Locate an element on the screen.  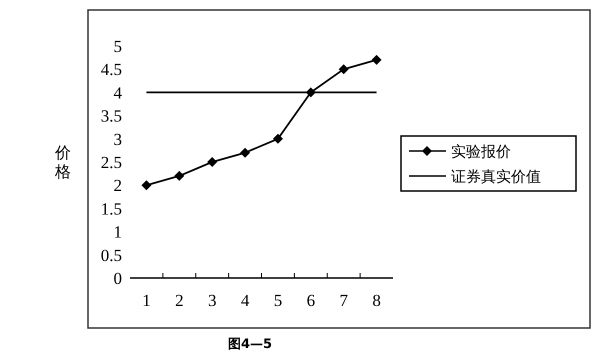
y-tick-label: 4.5 is located at coordinates (111, 70).